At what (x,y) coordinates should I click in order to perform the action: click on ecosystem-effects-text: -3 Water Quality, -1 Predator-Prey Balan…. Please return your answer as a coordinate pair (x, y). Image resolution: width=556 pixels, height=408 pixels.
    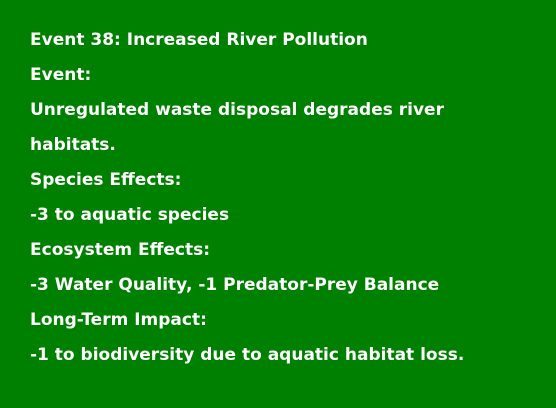
    Looking at the image, I should click on (235, 285).